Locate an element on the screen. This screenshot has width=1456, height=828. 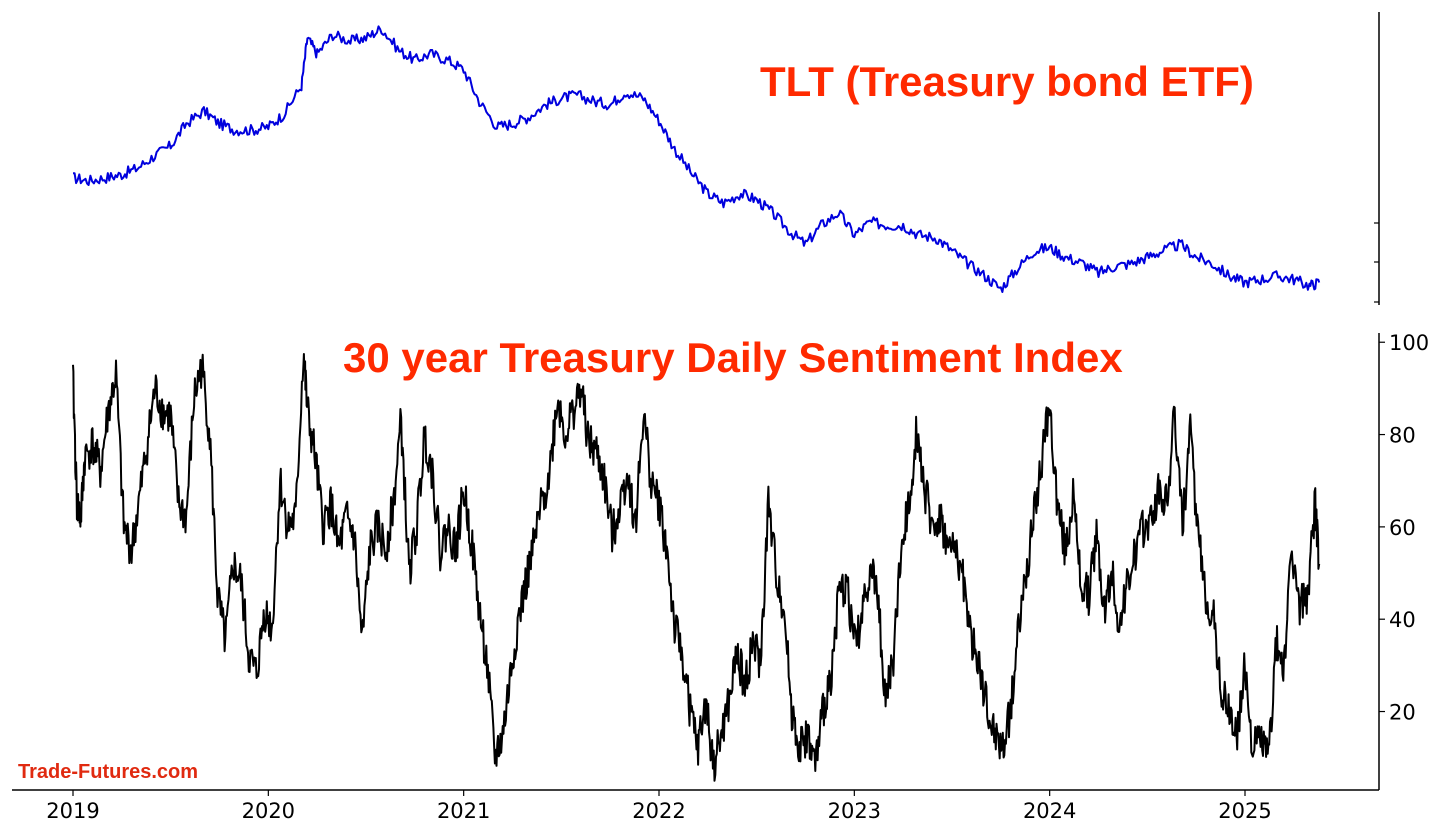
x-tick-label: 2024 is located at coordinates (1049, 811).